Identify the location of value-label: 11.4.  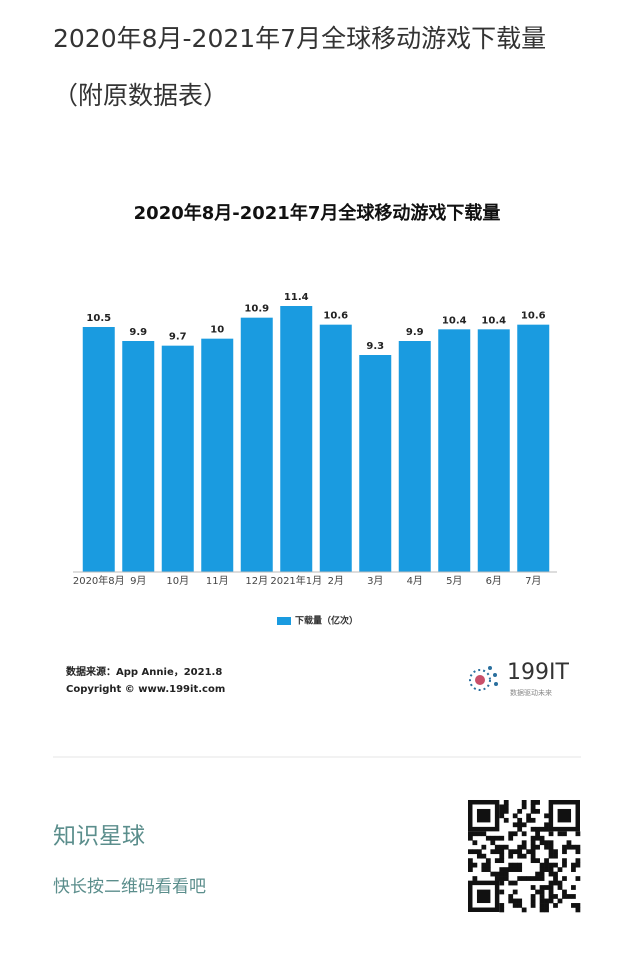
(296, 297).